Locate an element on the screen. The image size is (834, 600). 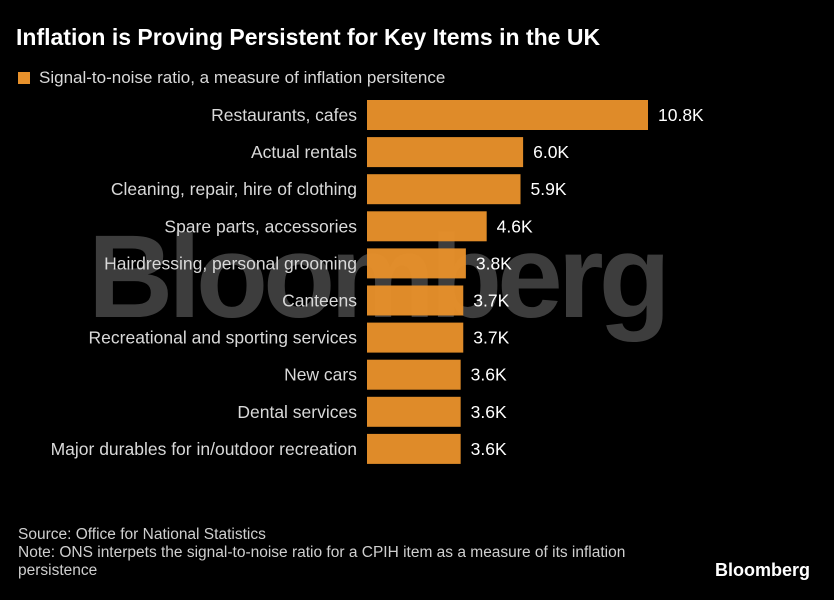
category-label: Canteens is located at coordinates (319, 301).